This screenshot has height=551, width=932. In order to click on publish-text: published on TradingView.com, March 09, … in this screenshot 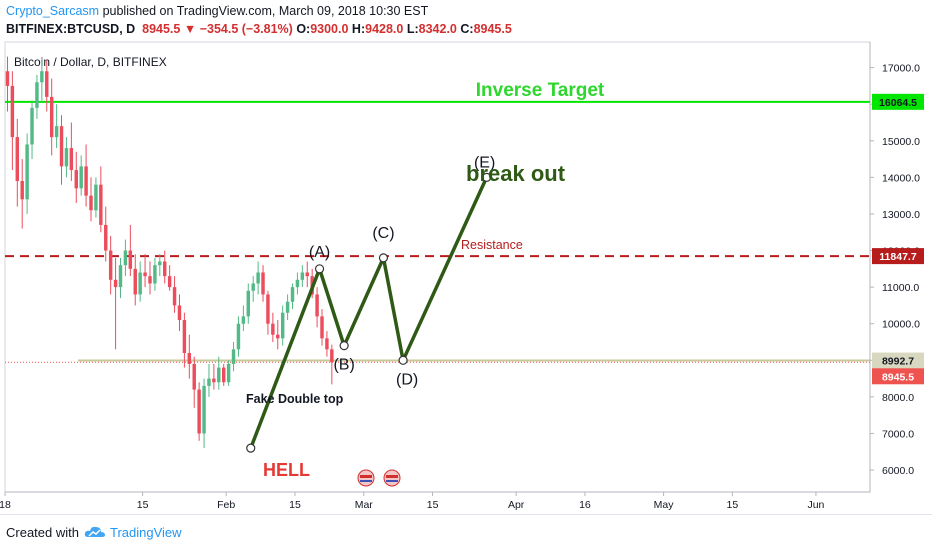, I will do `click(264, 11)`.